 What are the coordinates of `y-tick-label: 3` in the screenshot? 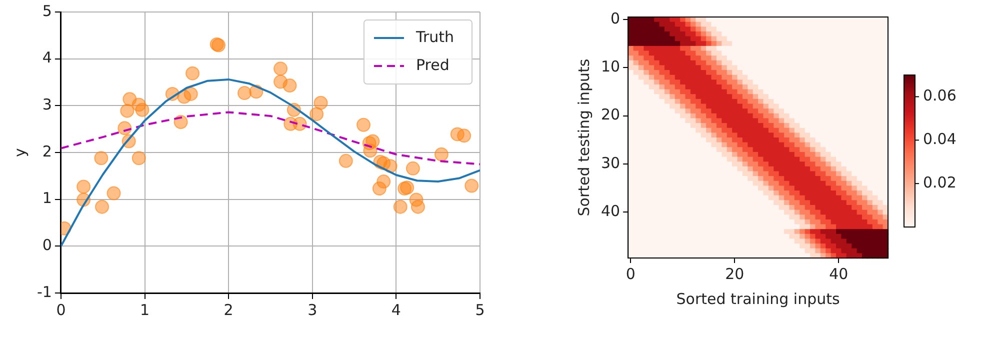 It's located at (47, 105).